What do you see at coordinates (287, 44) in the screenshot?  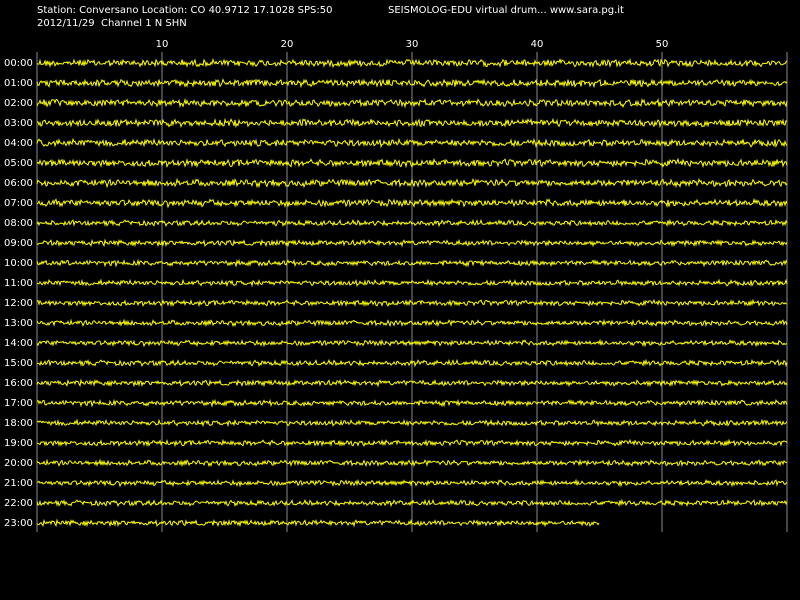 I see `x-tick-label: 20` at bounding box center [287, 44].